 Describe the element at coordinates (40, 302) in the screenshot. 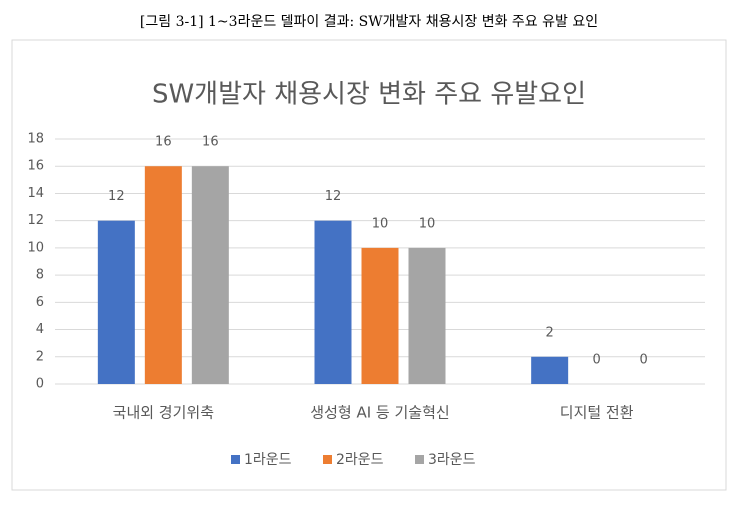

I see `y-tick-label: 6` at that location.